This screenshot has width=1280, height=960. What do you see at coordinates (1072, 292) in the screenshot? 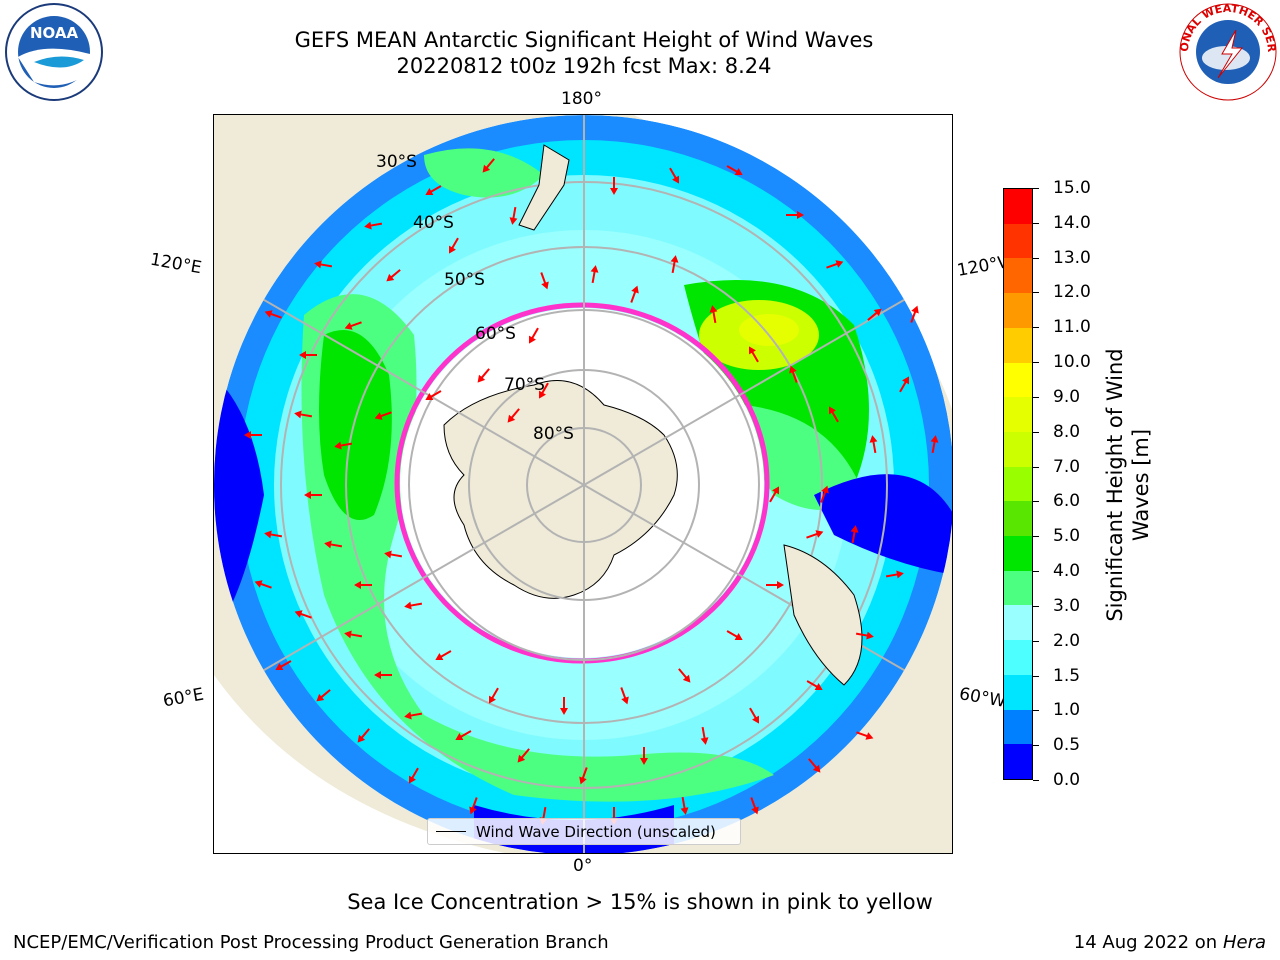
I see `colorbar-tick-label: 12.0` at bounding box center [1072, 292].